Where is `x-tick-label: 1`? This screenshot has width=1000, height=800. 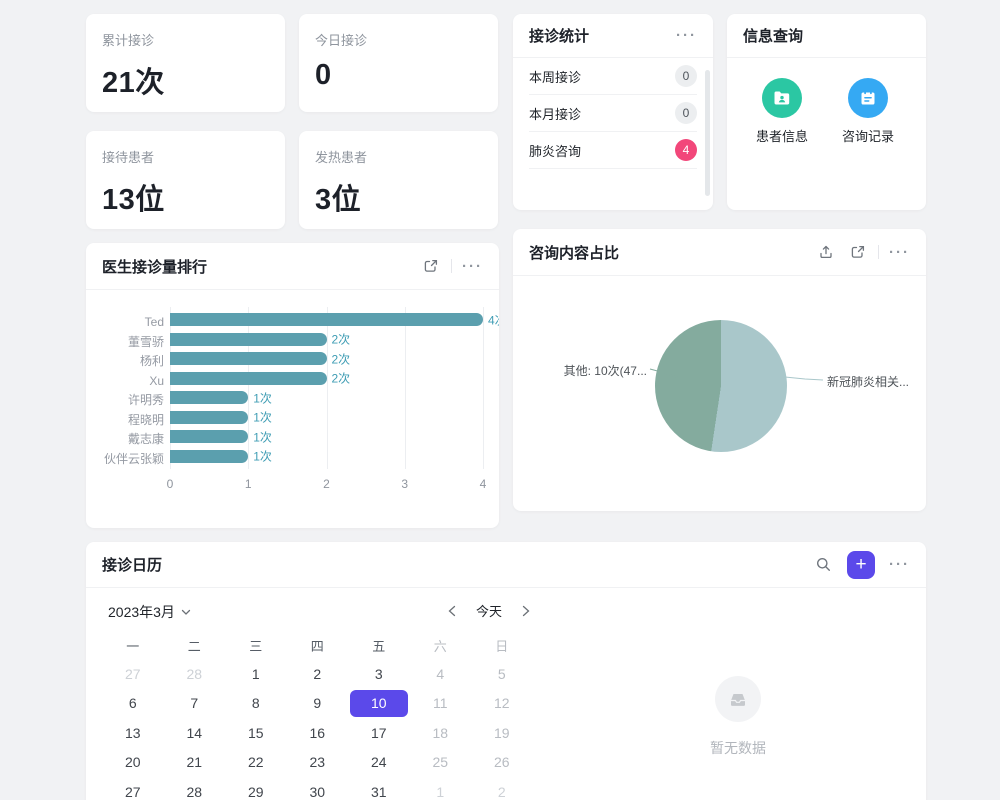
x-tick-label: 1 is located at coordinates (248, 484).